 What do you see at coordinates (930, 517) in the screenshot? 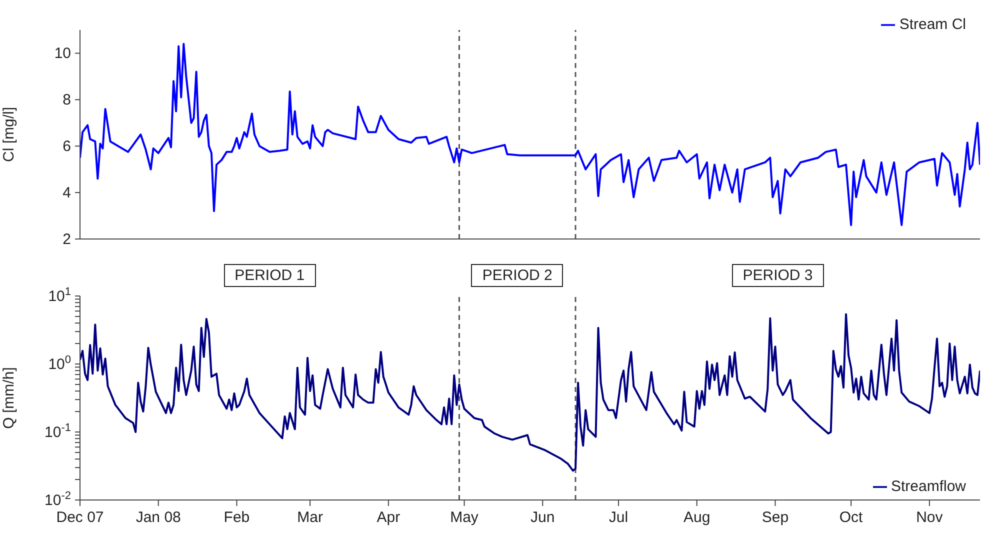
I see `x-tick-label: Nov` at bounding box center [930, 517].